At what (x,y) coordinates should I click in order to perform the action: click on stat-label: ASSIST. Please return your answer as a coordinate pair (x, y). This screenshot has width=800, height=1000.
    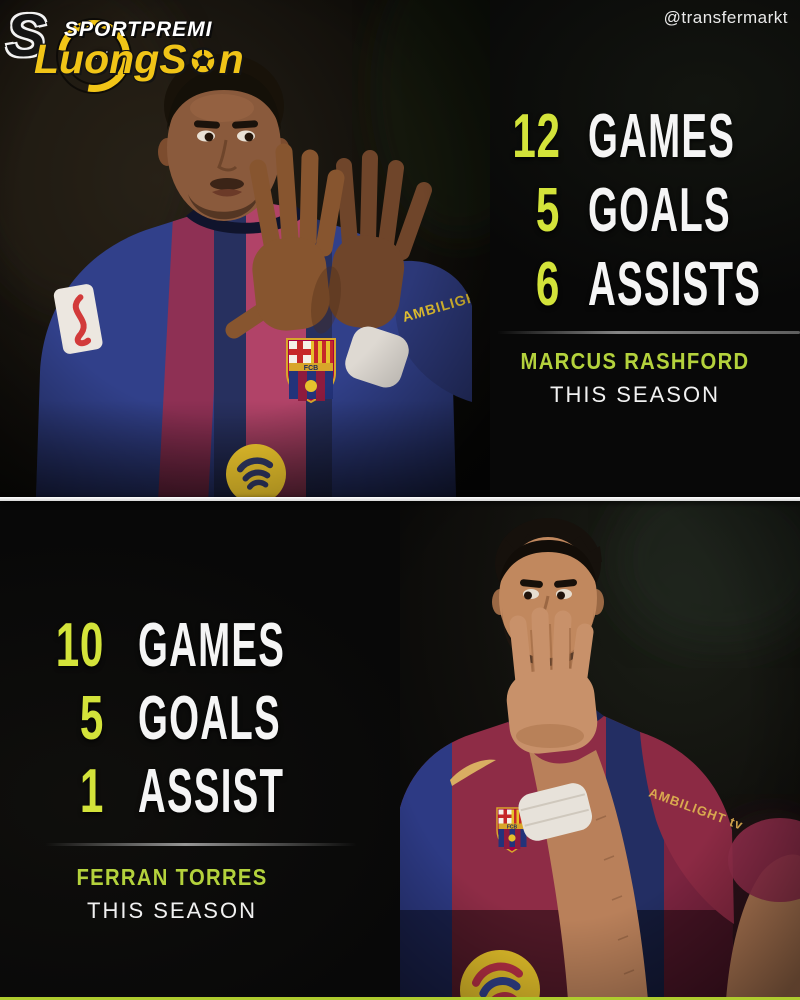
    Looking at the image, I should click on (211, 791).